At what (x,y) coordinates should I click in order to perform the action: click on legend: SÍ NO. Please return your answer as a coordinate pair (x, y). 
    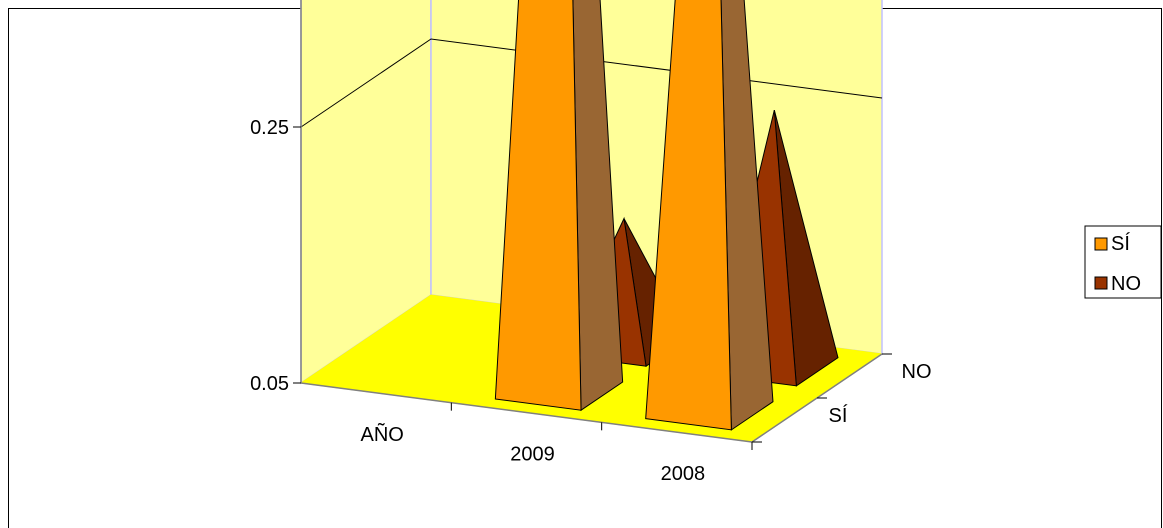
    Looking at the image, I should click on (1123, 262).